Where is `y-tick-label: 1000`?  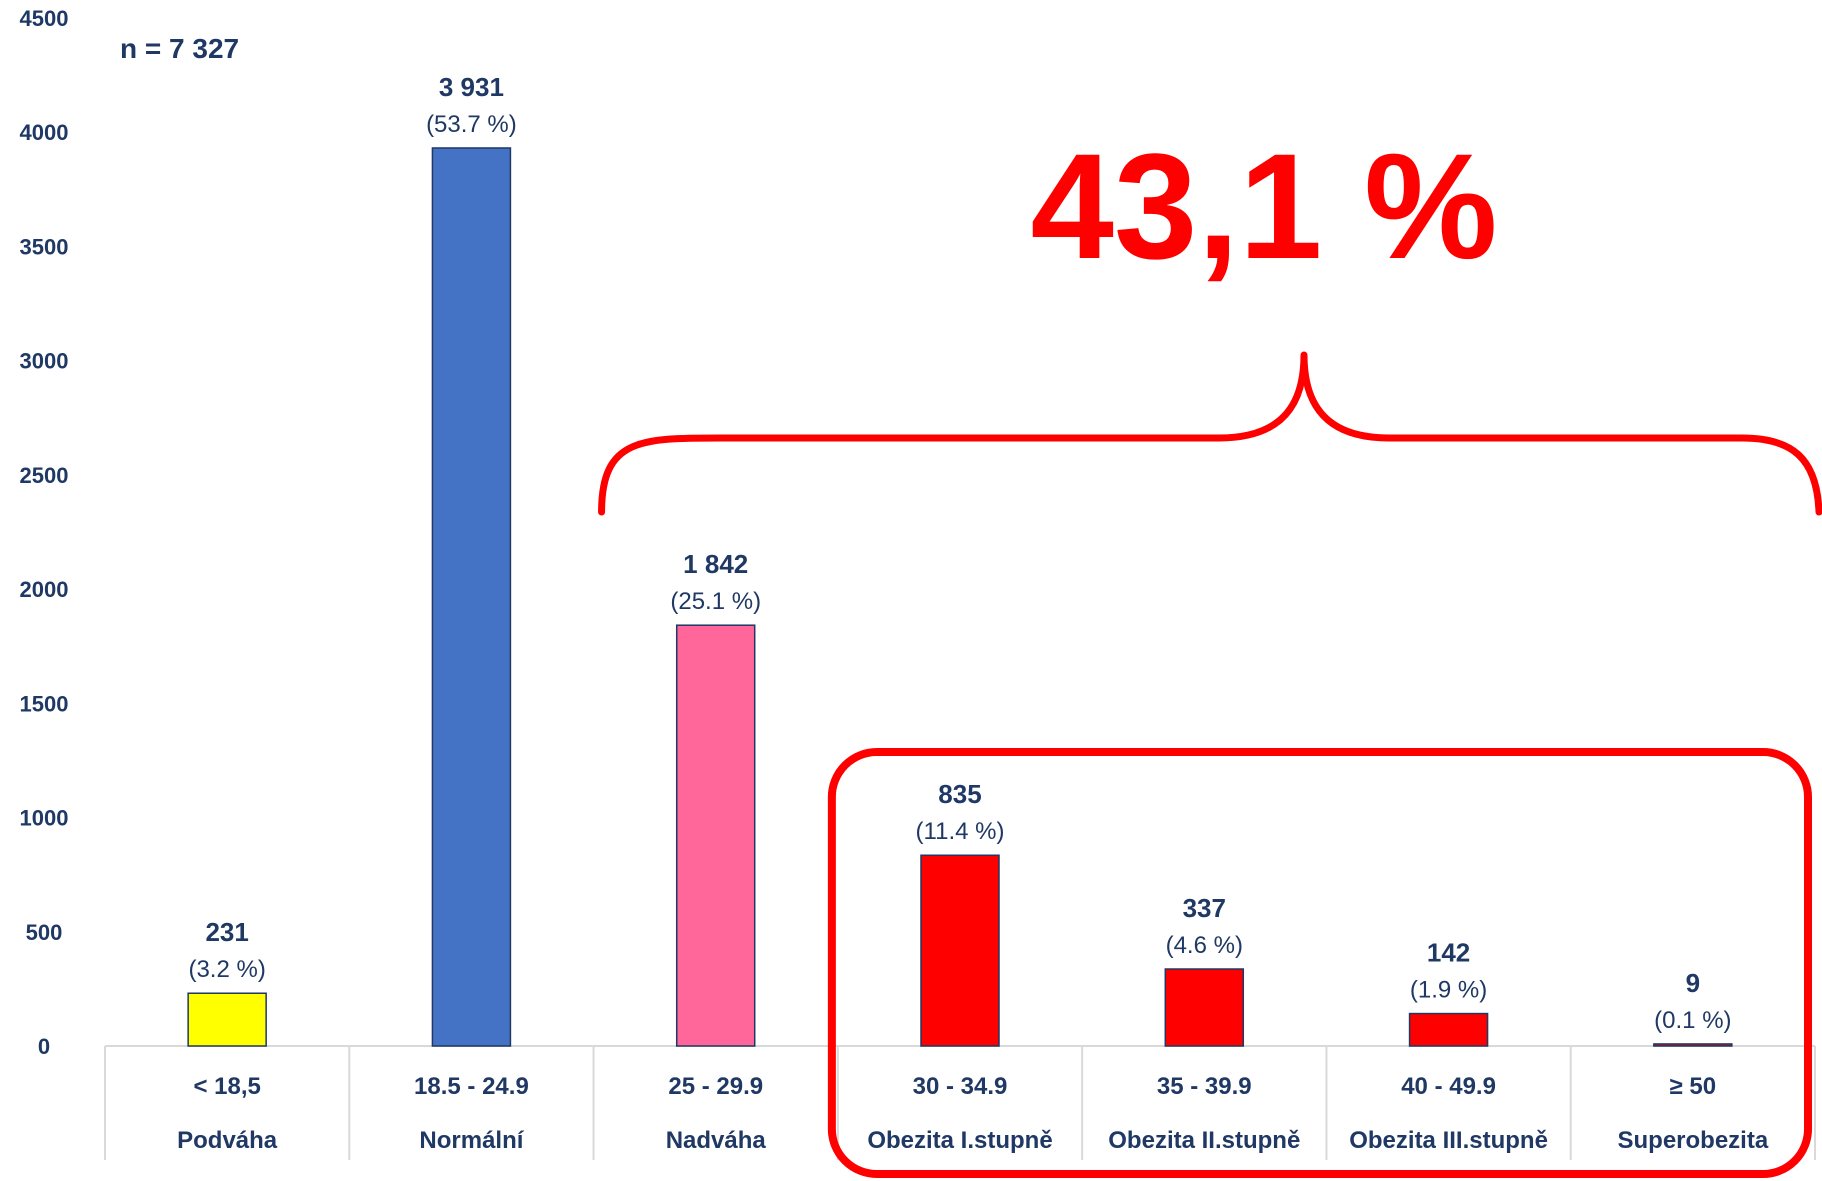 y-tick-label: 1000 is located at coordinates (44, 818).